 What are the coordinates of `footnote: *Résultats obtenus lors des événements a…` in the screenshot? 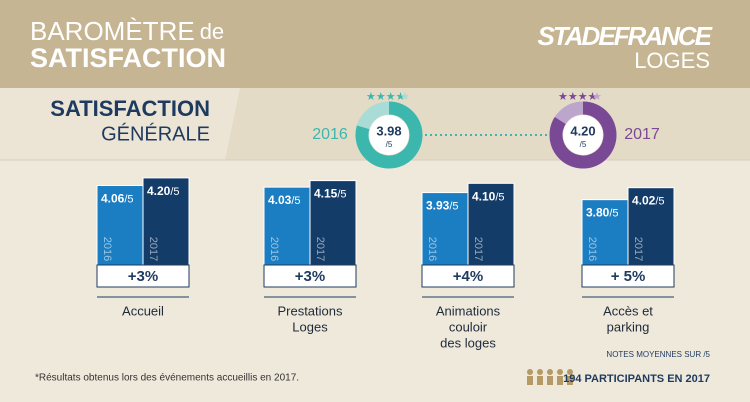 It's located at (167, 378).